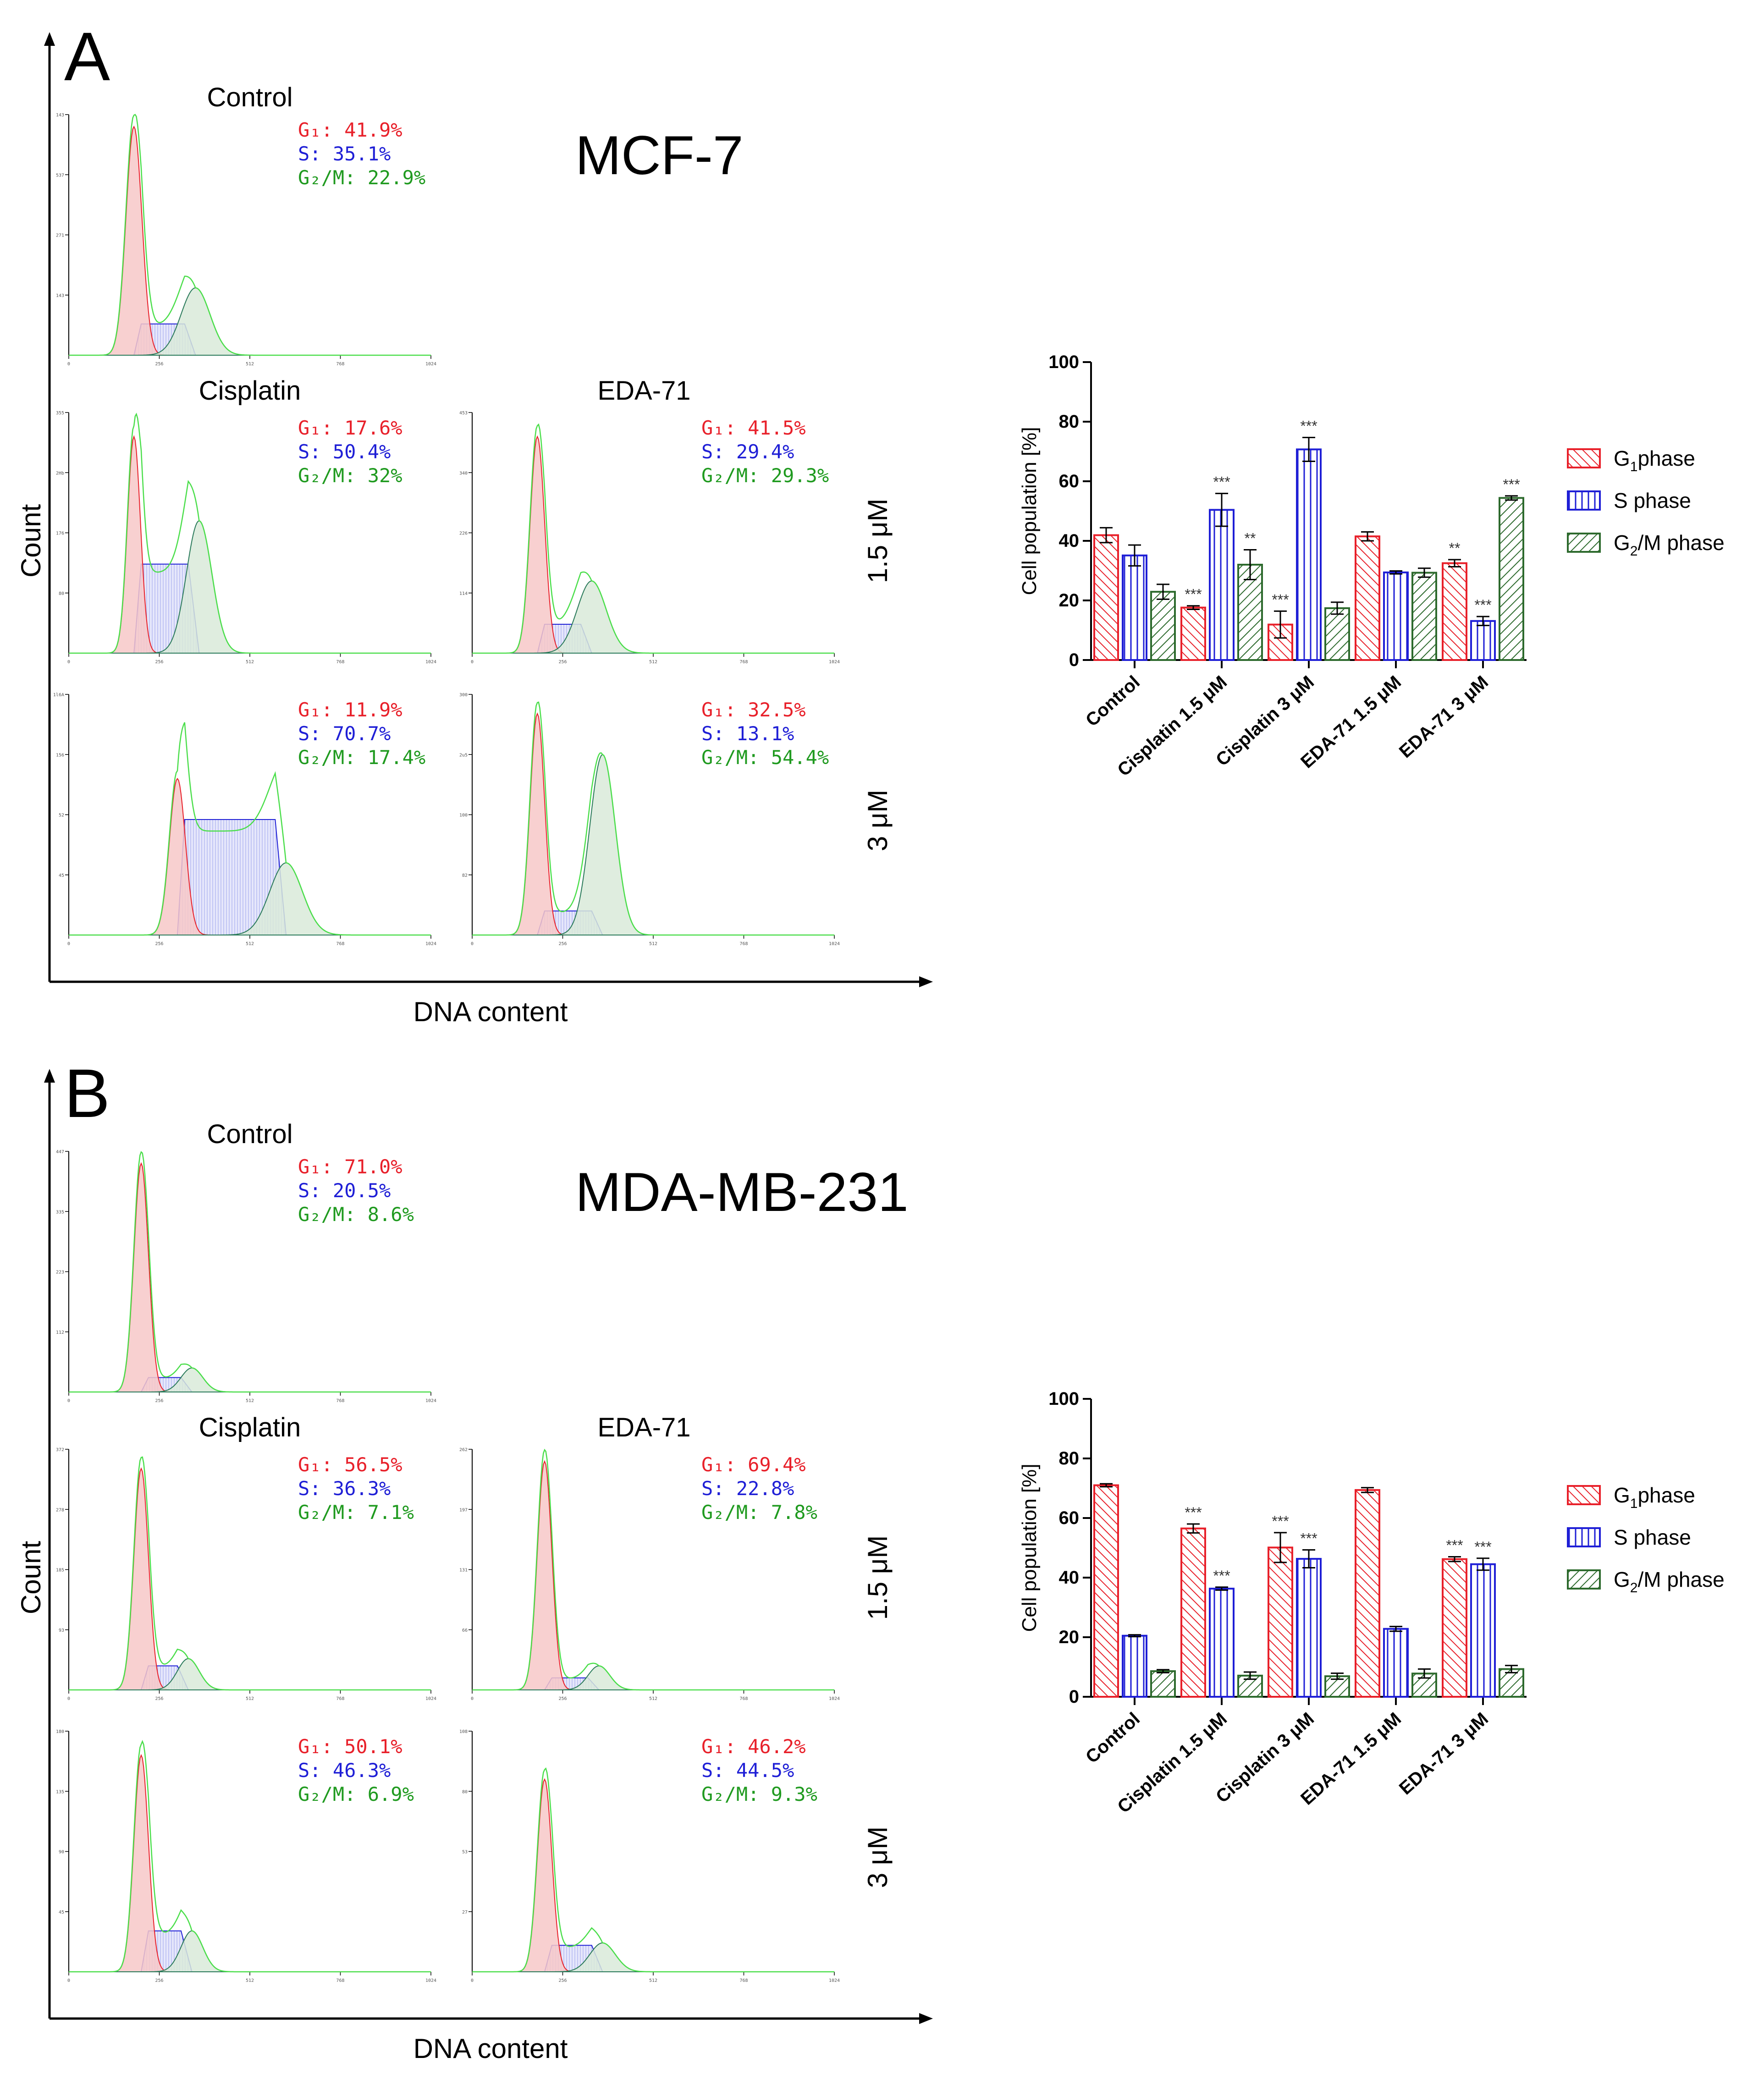 This screenshot has height=2074, width=1764. What do you see at coordinates (1029, 1548) in the screenshot?
I see `chart-y-label: Cell population [%]` at bounding box center [1029, 1548].